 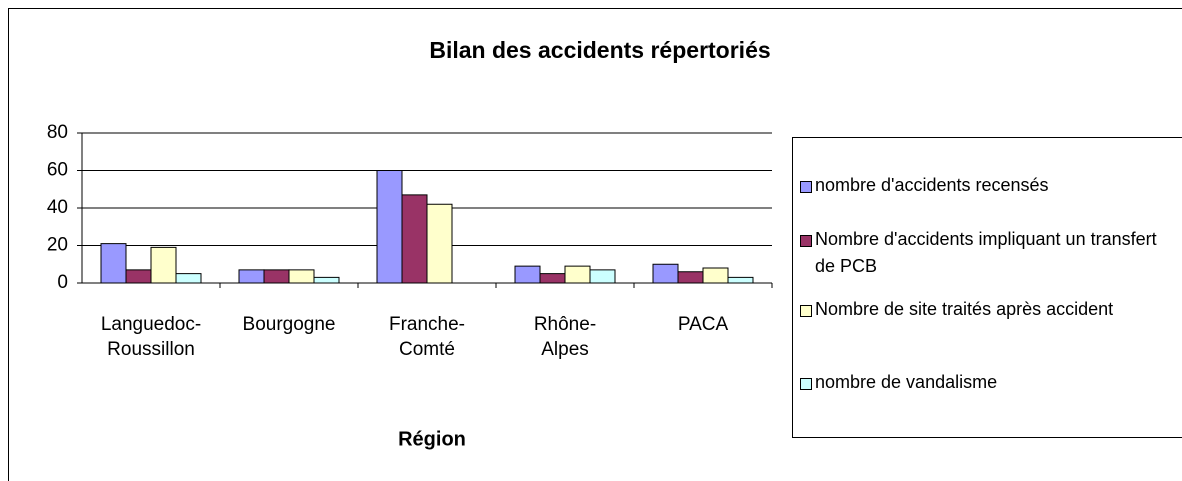 What do you see at coordinates (703, 324) in the screenshot?
I see `x-tick-label: PACA` at bounding box center [703, 324].